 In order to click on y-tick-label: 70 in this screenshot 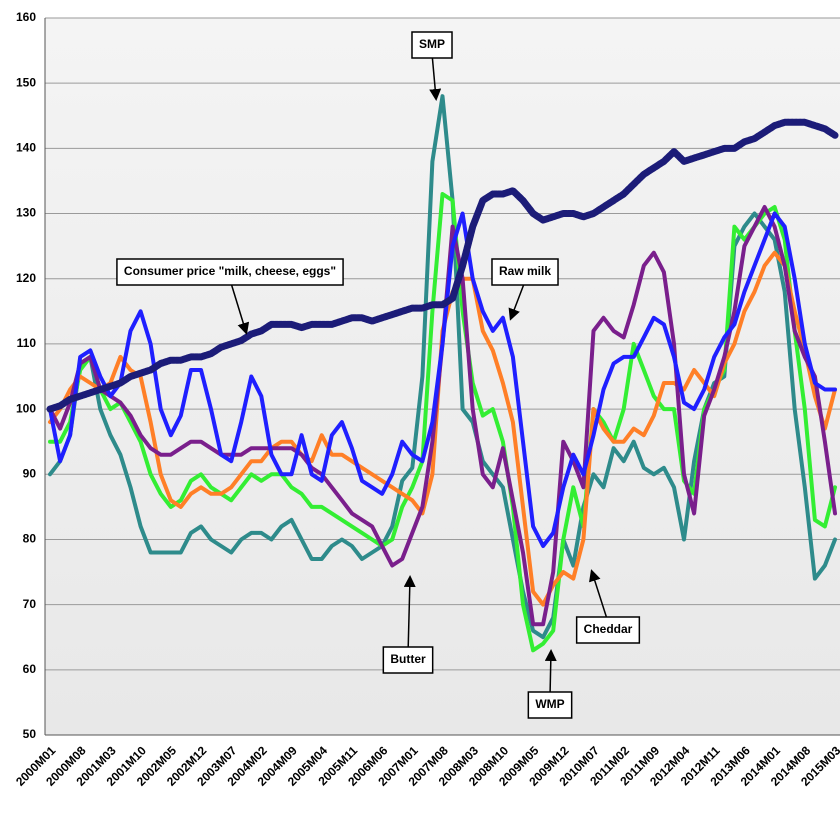, I will do `click(30, 604)`.